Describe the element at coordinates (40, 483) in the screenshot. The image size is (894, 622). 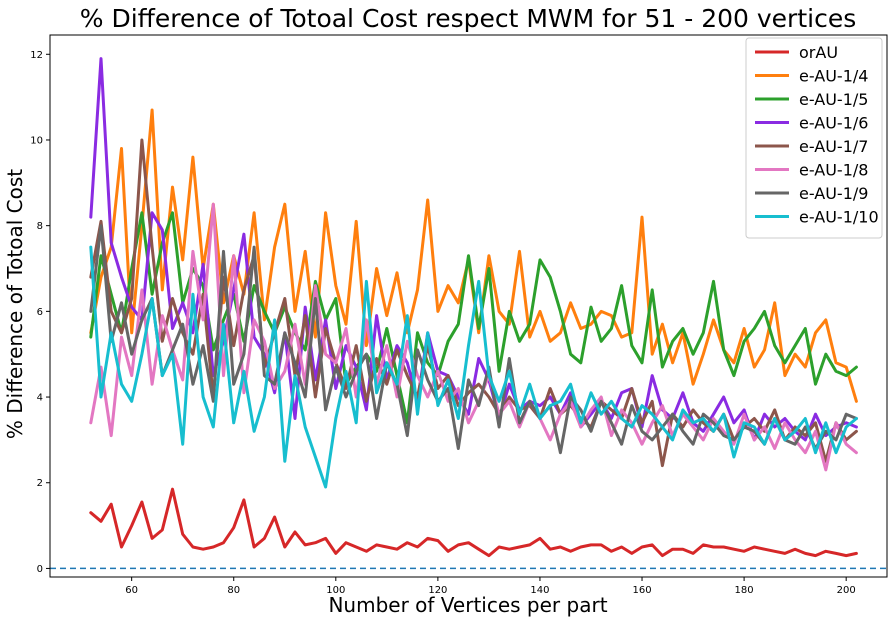
I see `y-tick-label: 2` at that location.